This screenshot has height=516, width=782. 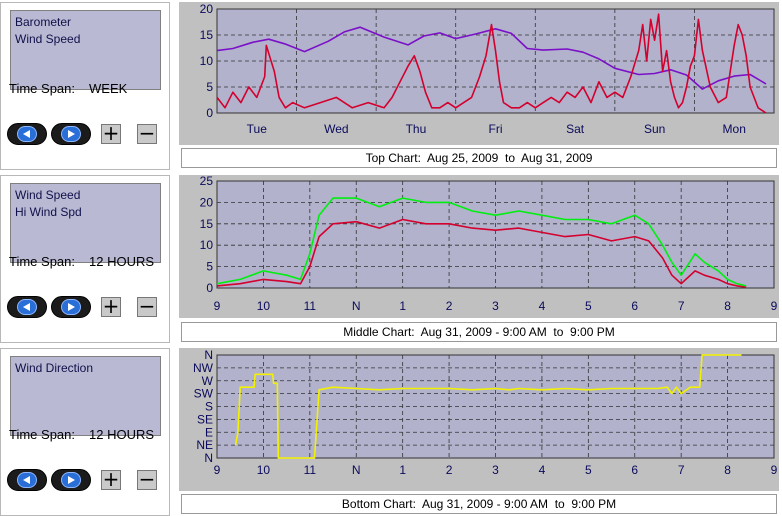 I want to click on y-tick-label: NW, so click(x=203, y=368).